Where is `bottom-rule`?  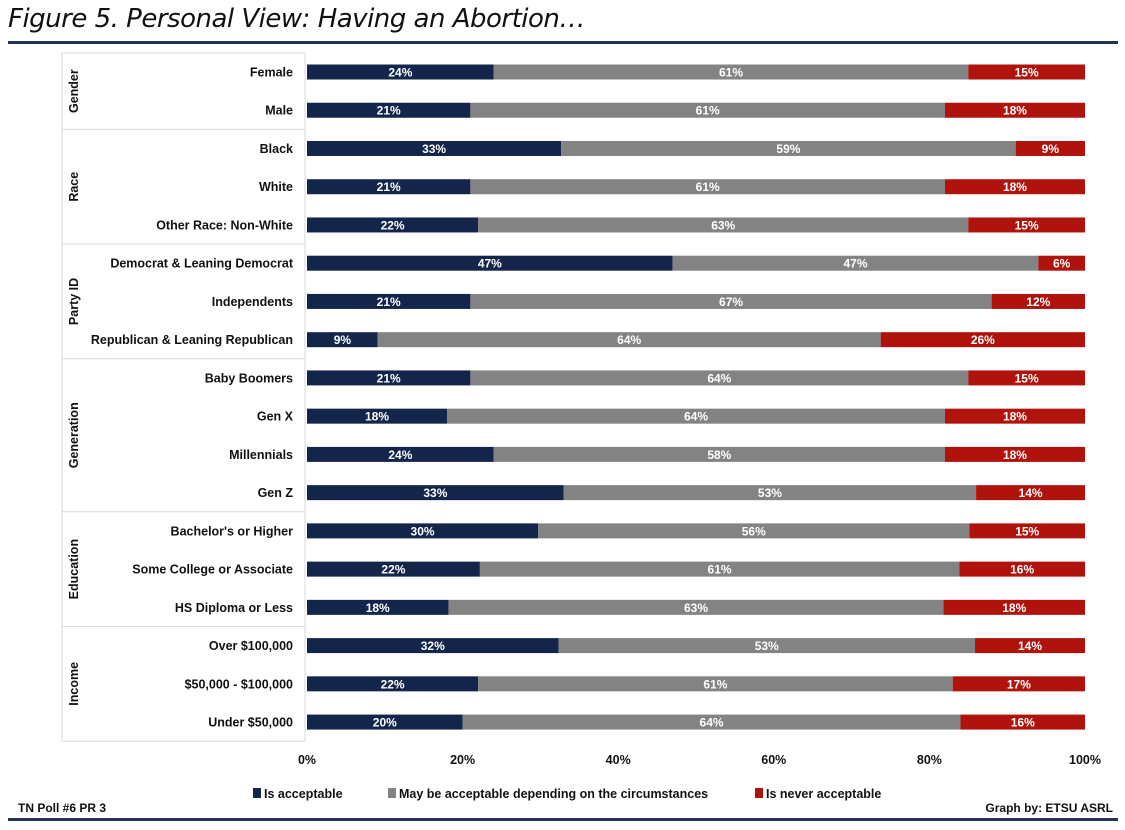 bottom-rule is located at coordinates (563, 819).